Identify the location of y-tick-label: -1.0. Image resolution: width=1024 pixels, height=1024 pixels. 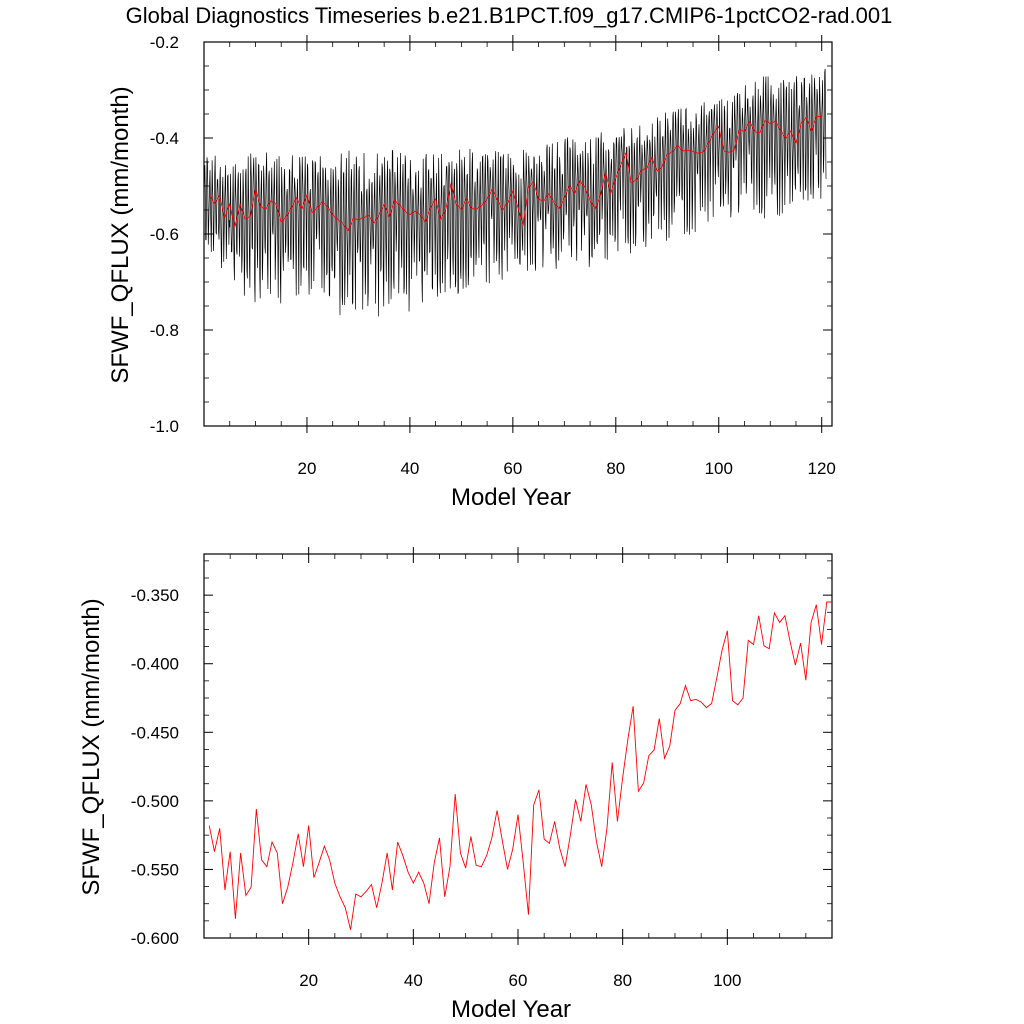
(164, 426).